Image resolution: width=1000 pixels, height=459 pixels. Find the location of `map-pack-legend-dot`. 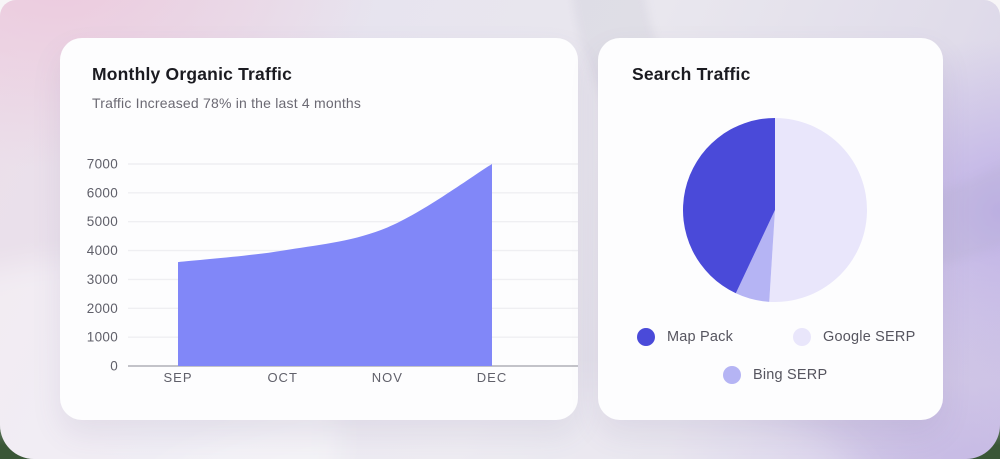

map-pack-legend-dot is located at coordinates (646, 337).